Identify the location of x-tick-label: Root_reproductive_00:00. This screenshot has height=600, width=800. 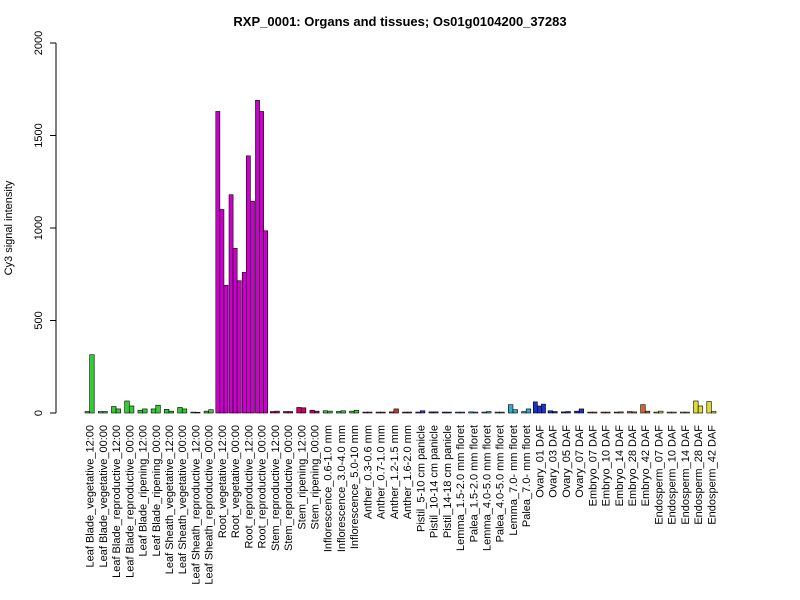
(263, 487).